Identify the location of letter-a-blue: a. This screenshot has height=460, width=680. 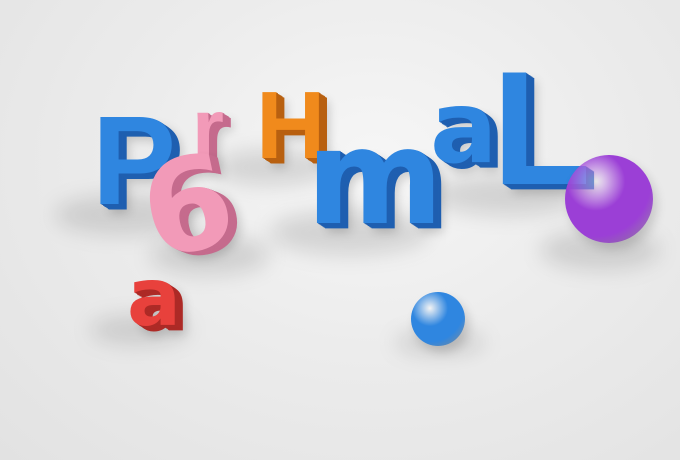
(464, 127).